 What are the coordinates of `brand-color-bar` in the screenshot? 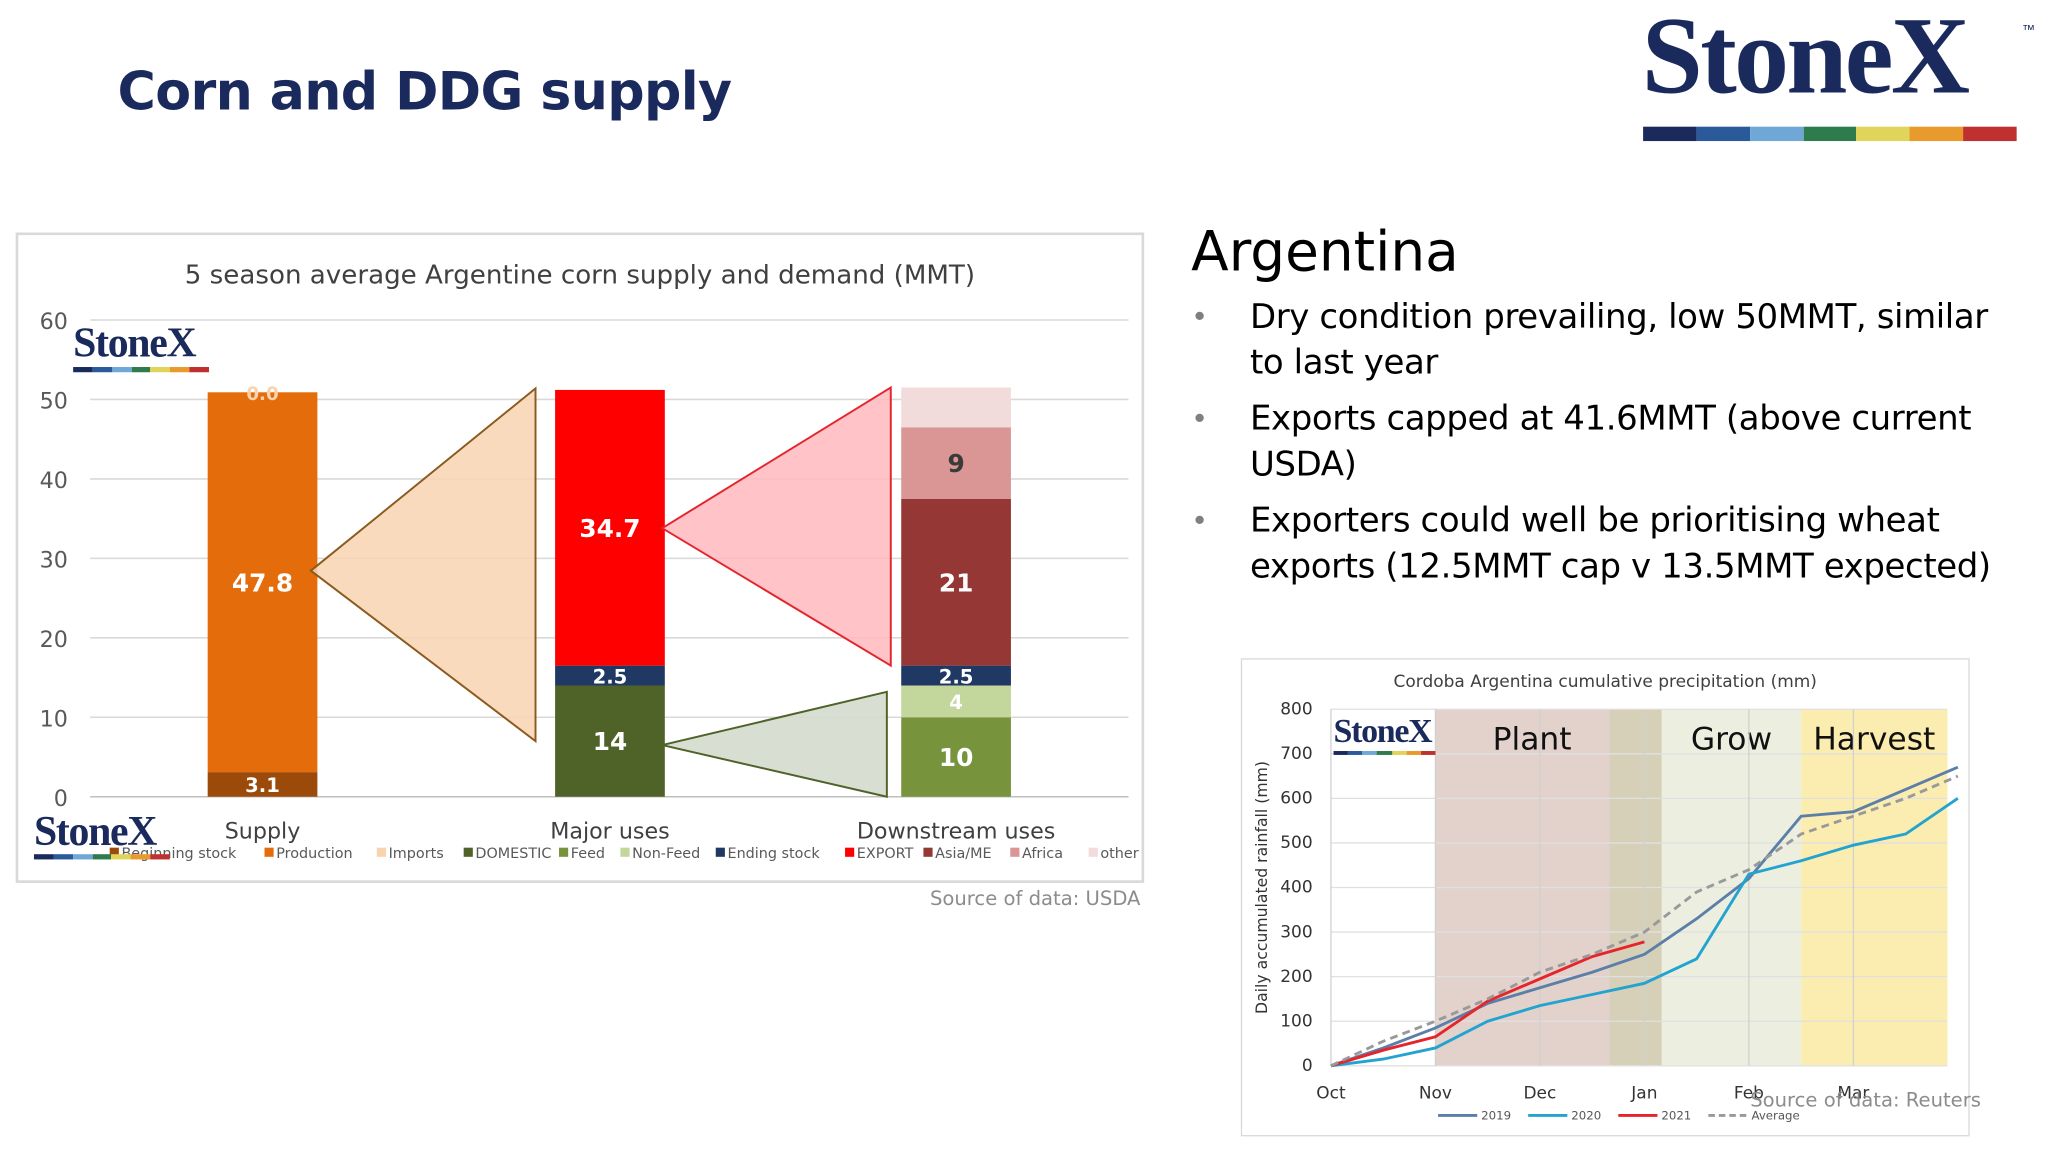 It's located at (1830, 134).